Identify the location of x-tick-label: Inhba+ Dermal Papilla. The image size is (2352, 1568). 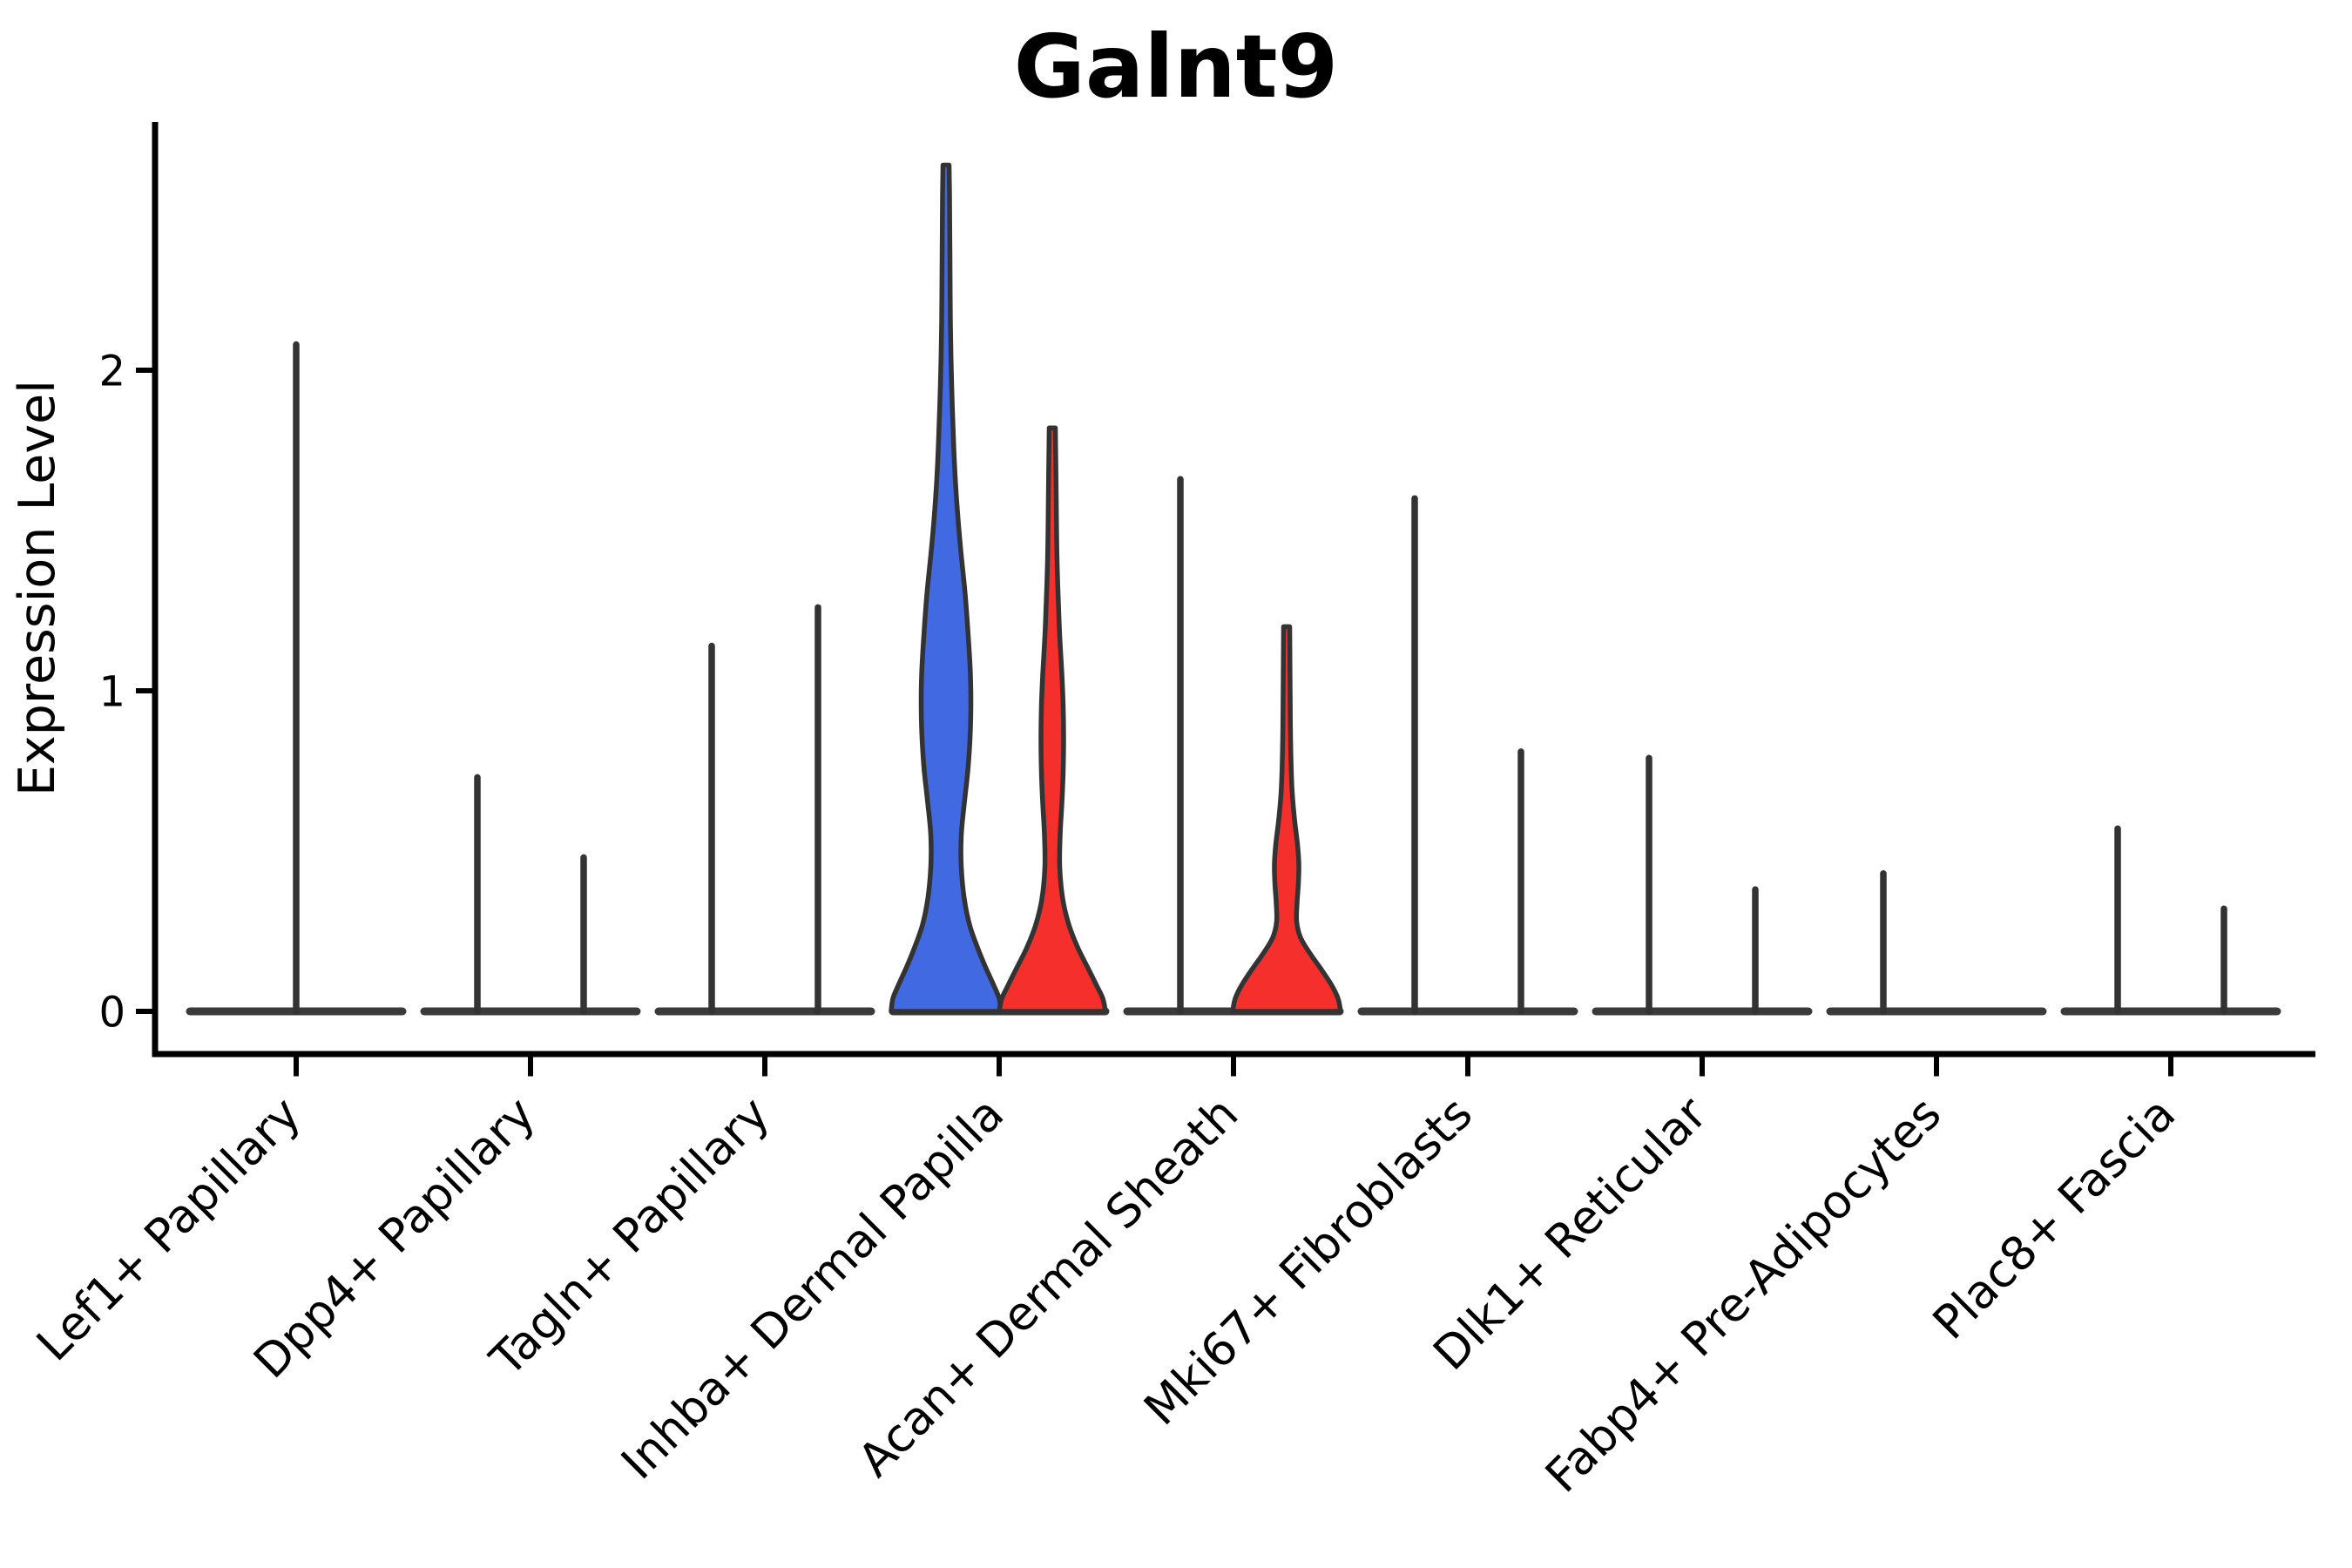
(813, 1289).